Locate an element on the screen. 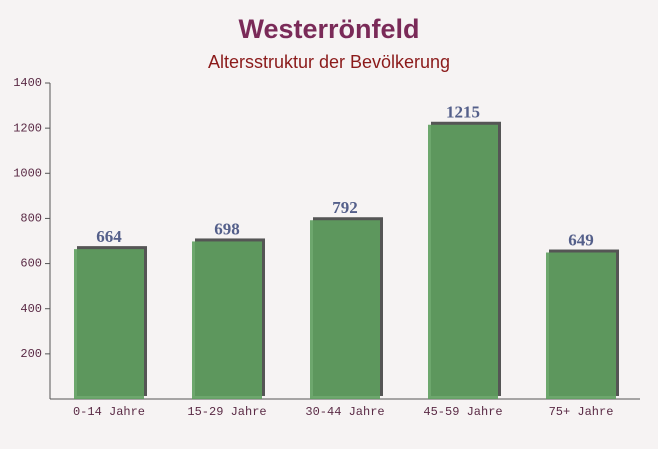 The height and width of the screenshot is (449, 658). value-label: 792 is located at coordinates (345, 207).